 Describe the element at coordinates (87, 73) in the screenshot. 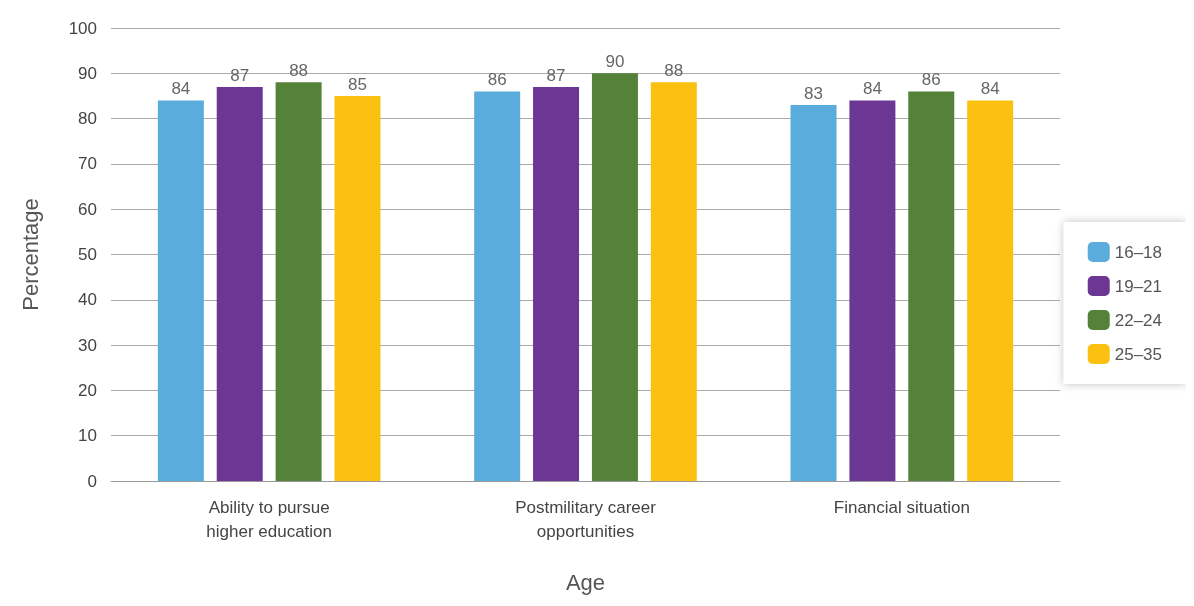

I see `y-tick-label: 90` at that location.